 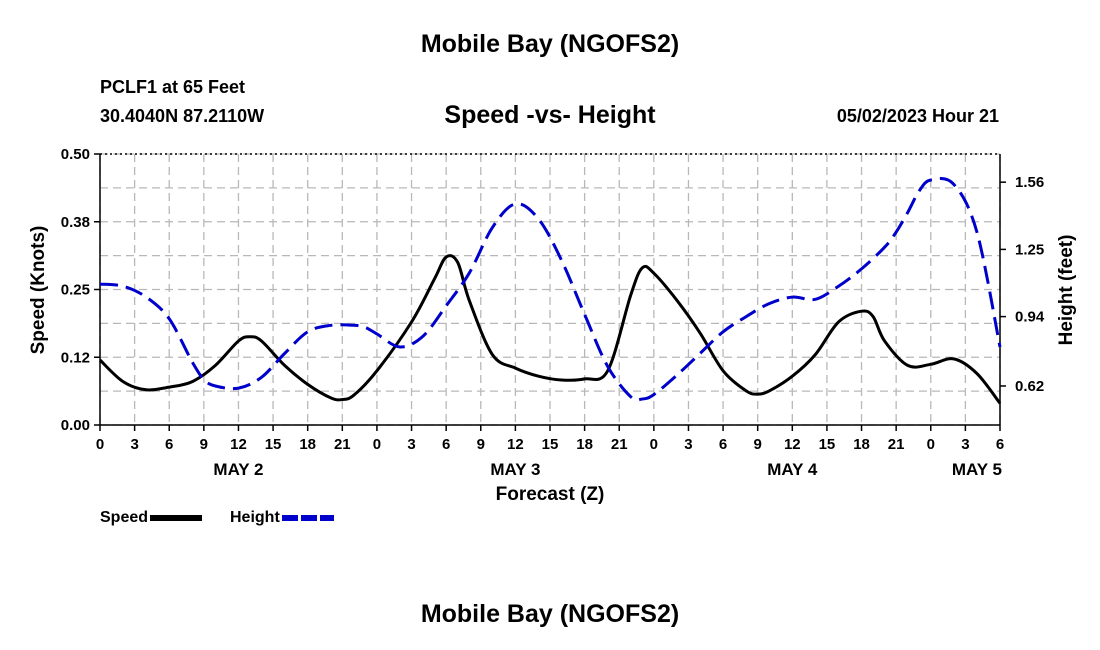 What do you see at coordinates (792, 469) in the screenshot?
I see `date-label: MAY 4` at bounding box center [792, 469].